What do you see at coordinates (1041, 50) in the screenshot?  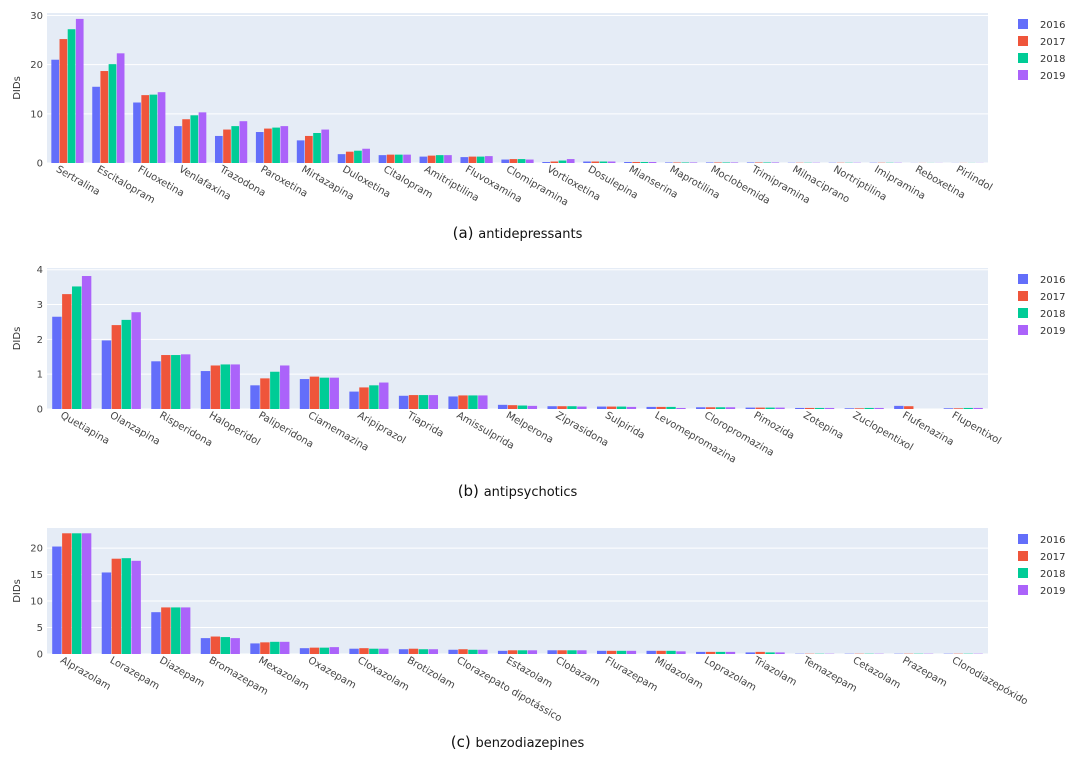 I see `legend: 2016 2017 2018 2019` at bounding box center [1041, 50].